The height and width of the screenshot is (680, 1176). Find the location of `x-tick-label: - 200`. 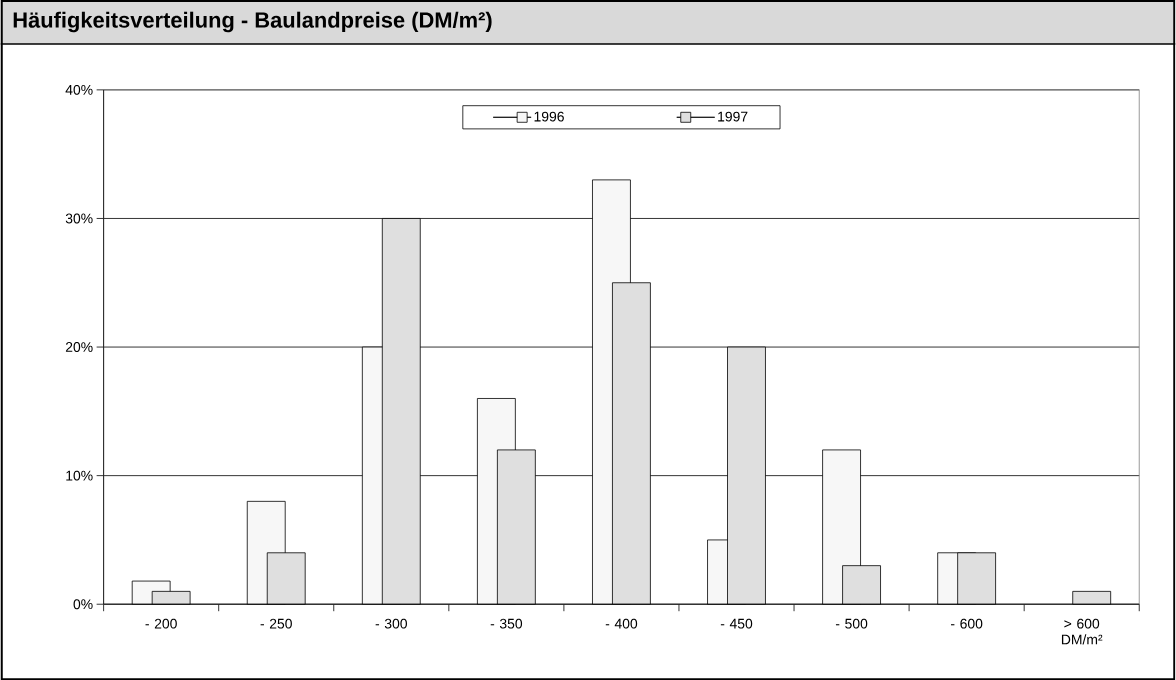

x-tick-label: - 200 is located at coordinates (161, 623).